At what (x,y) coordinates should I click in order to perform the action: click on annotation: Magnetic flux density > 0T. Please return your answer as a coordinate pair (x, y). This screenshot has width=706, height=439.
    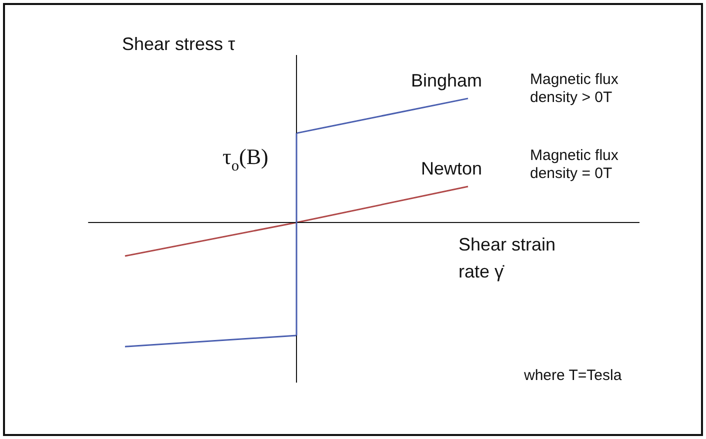
    Looking at the image, I should click on (574, 88).